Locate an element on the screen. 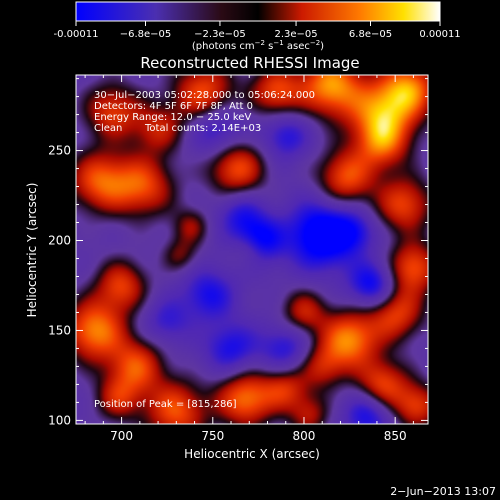  colorbar-unit: (photons cm−2 s−1 asec−2) is located at coordinates (258, 45).